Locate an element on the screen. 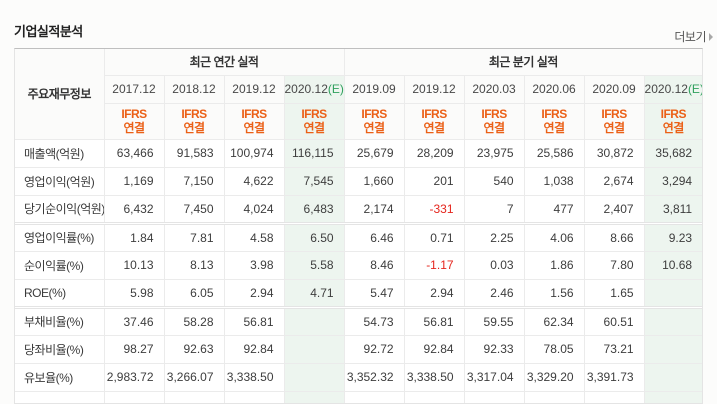 The height and width of the screenshot is (404, 717). period-header: 2020.03 is located at coordinates (494, 89).